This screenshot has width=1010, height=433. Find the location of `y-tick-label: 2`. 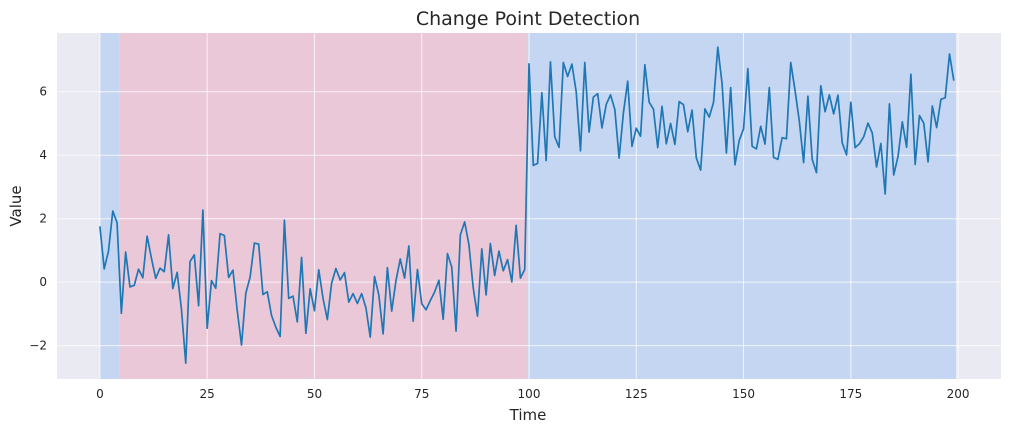

y-tick-label: 2 is located at coordinates (43, 219).